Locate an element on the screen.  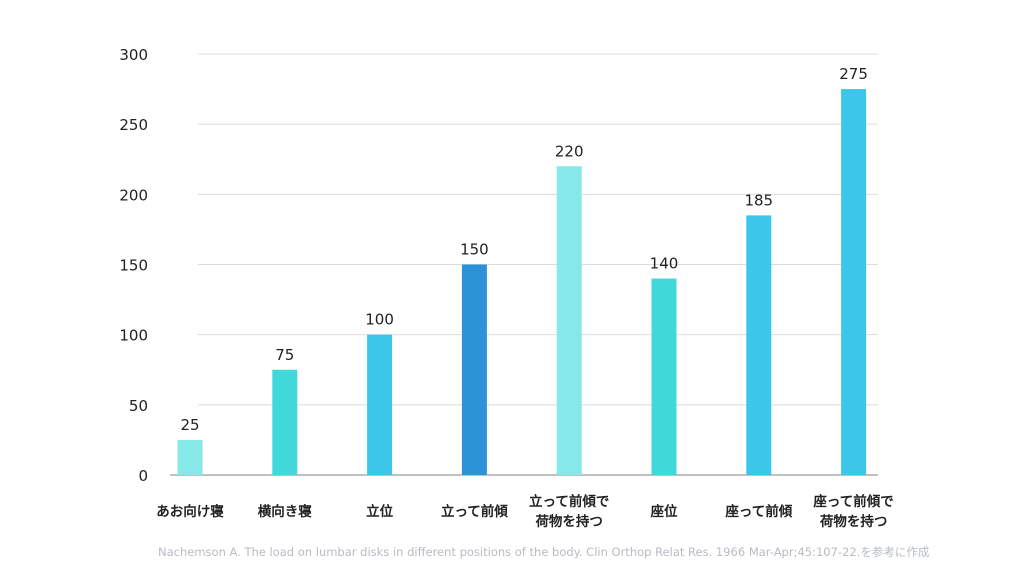
y-tick-label: 150 is located at coordinates (133, 266).